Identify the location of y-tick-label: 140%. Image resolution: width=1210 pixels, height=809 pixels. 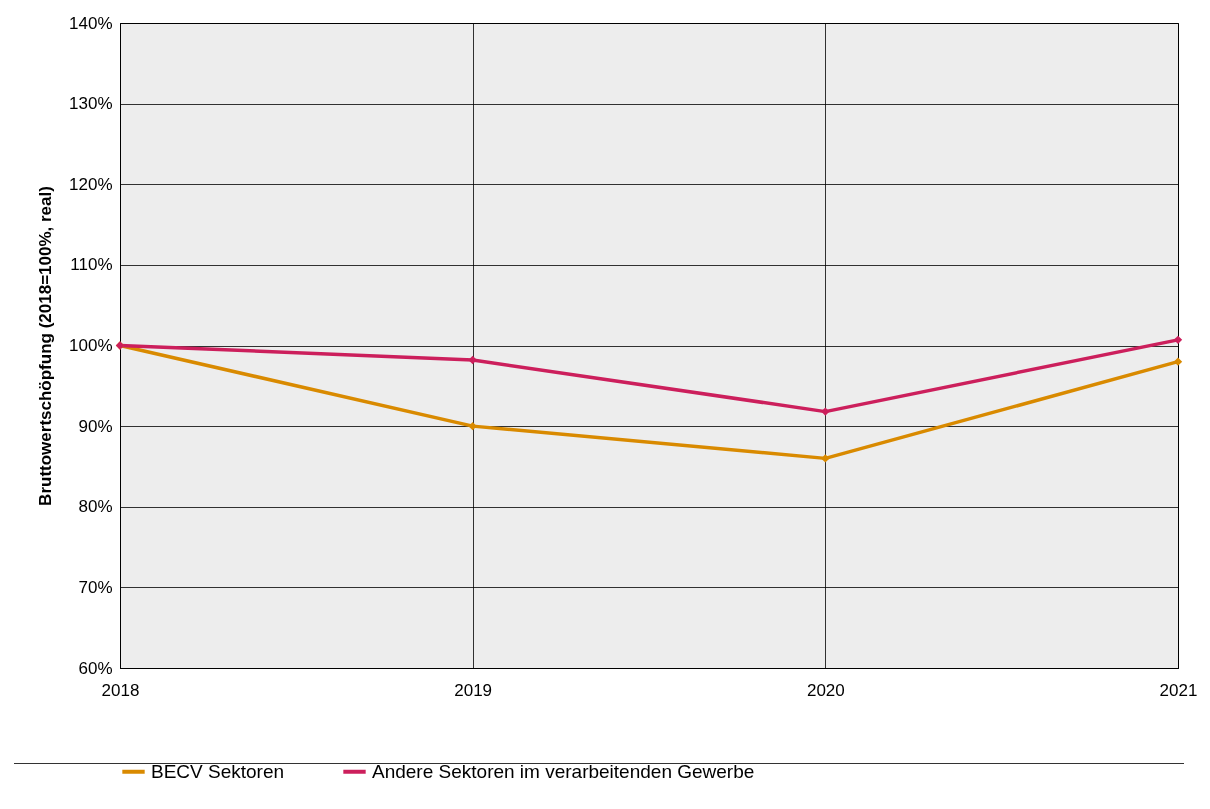
(91, 23).